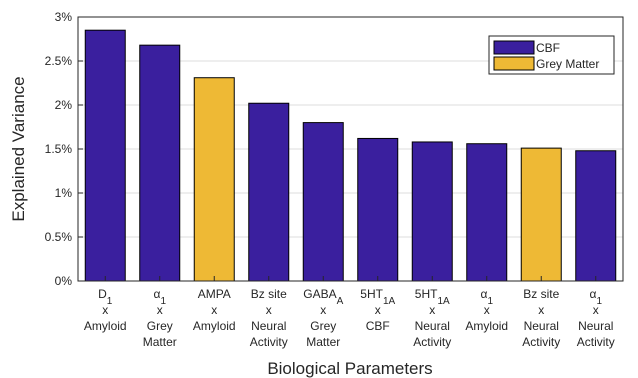 Image resolution: width=638 pixels, height=378 pixels. I want to click on legend-label: CBF, so click(548, 48).